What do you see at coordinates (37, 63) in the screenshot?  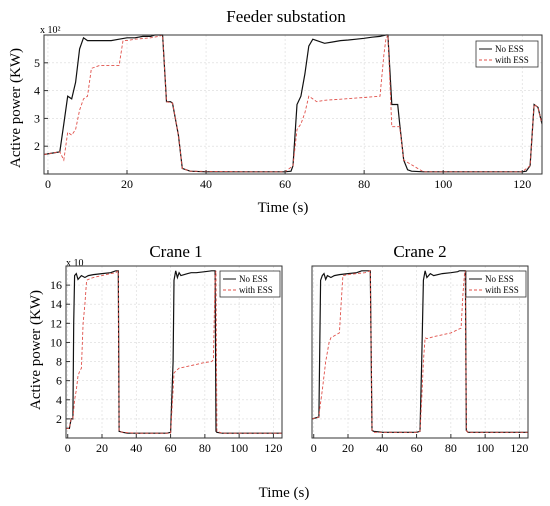 I see `y-tick-label: 5` at bounding box center [37, 63].